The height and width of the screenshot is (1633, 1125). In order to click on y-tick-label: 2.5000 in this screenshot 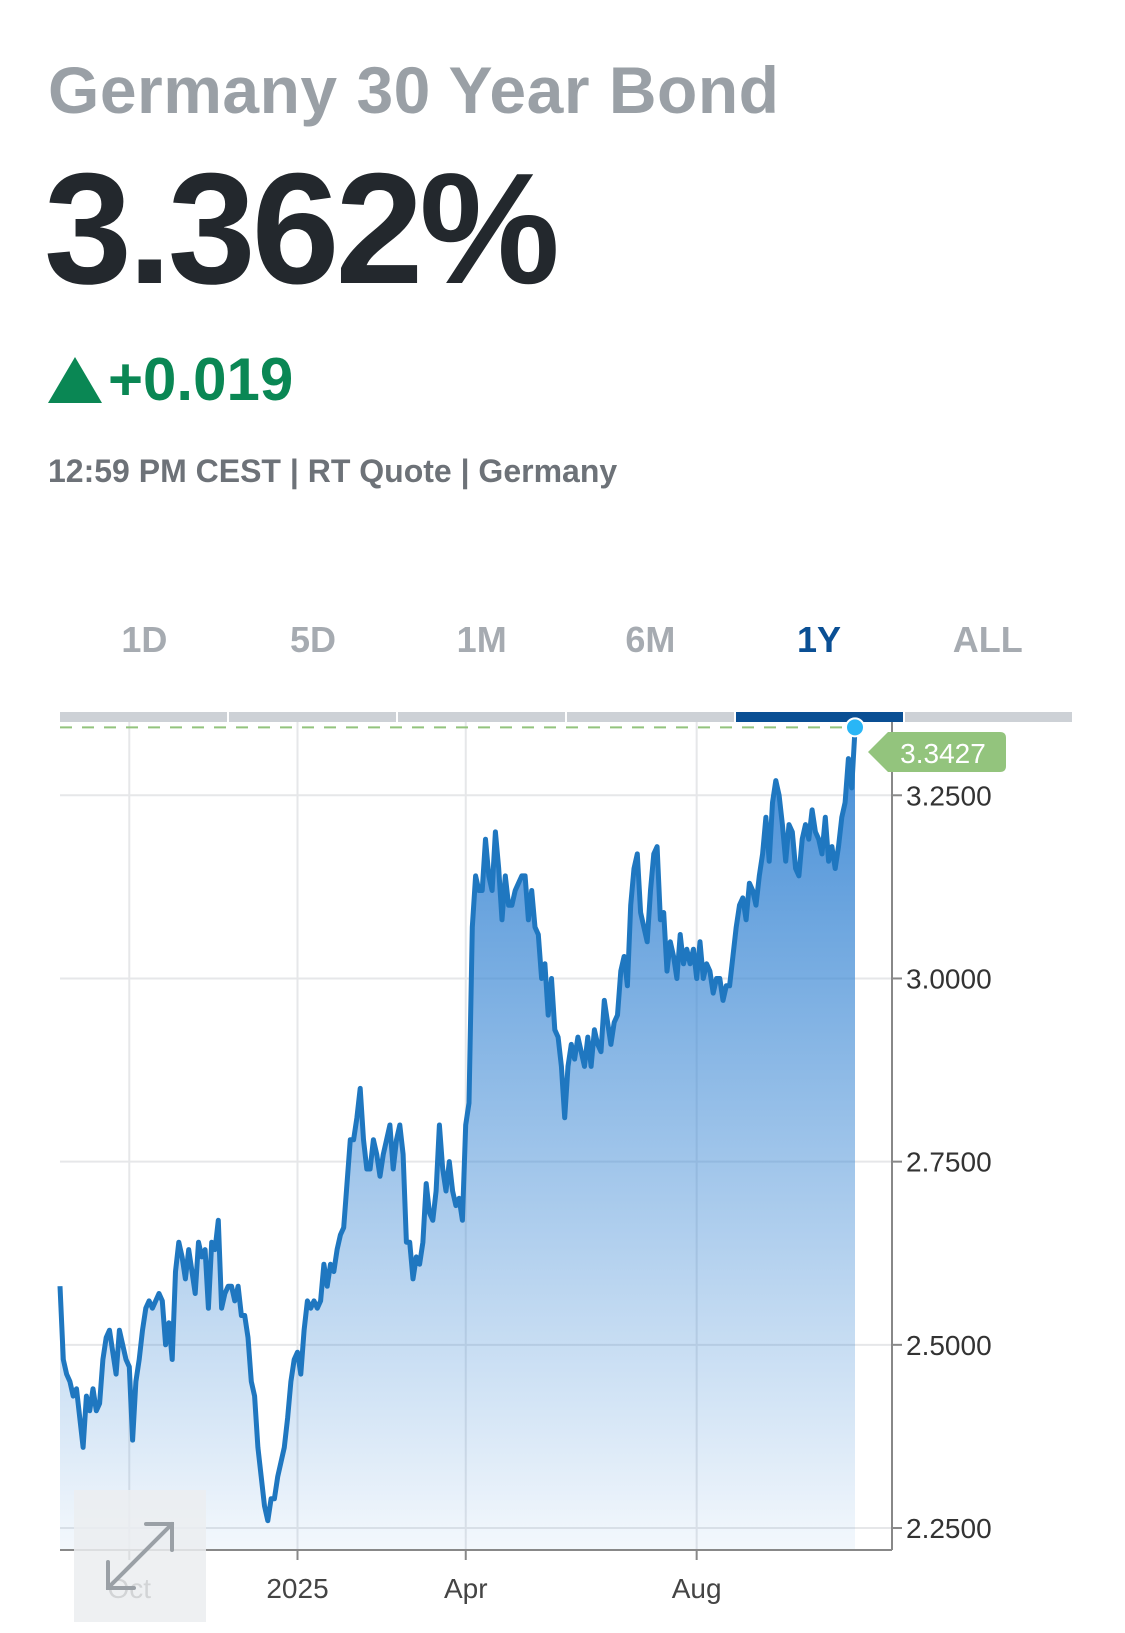, I will do `click(949, 1345)`.